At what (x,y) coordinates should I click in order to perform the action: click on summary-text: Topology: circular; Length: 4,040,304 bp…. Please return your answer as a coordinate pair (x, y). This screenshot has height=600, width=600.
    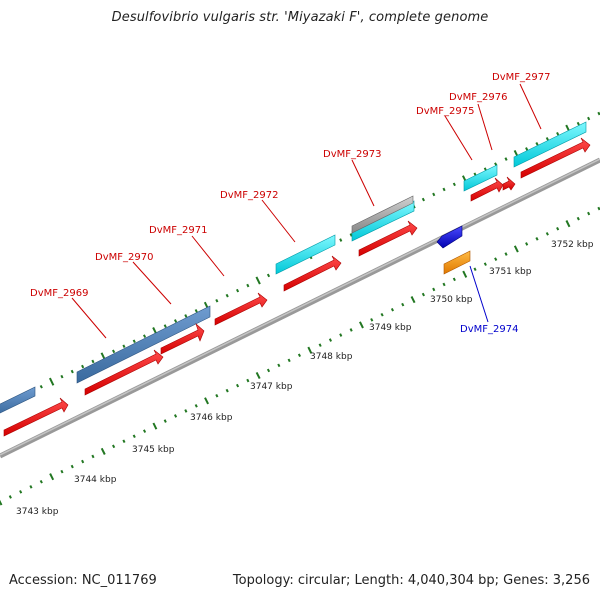
    Looking at the image, I should click on (411, 580).